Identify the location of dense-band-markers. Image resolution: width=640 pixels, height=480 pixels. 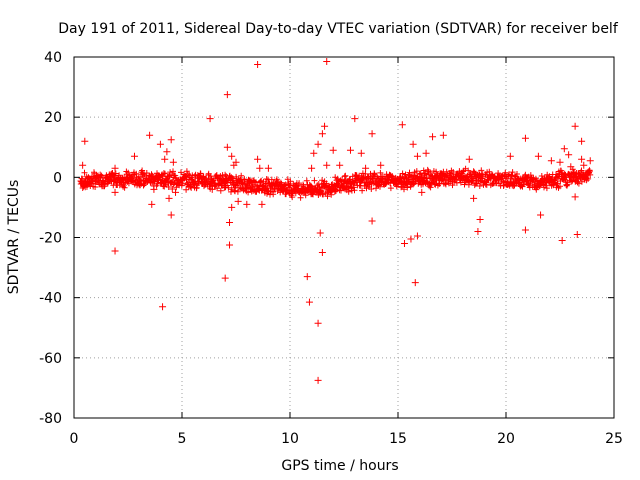
(335, 183).